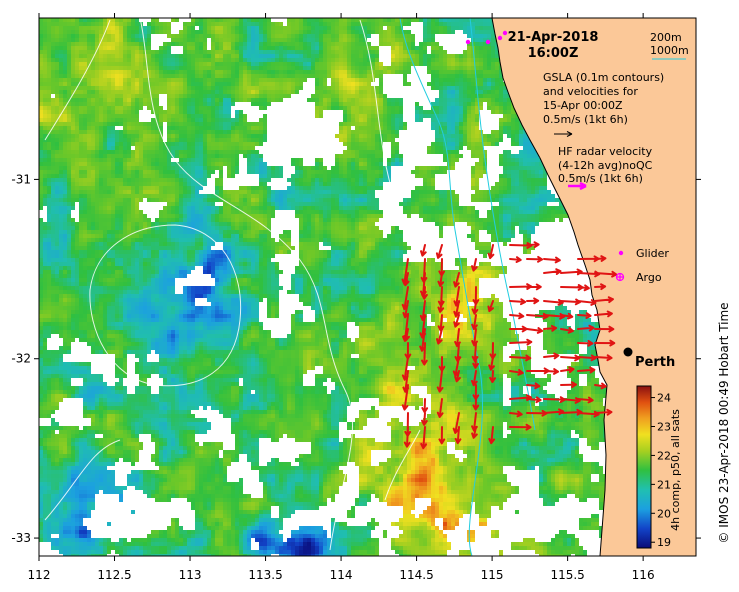 The height and width of the screenshot is (592, 739). Describe the element at coordinates (675, 470) in the screenshot. I see `colorbar-label: 4h comp, p50, all sats` at that location.